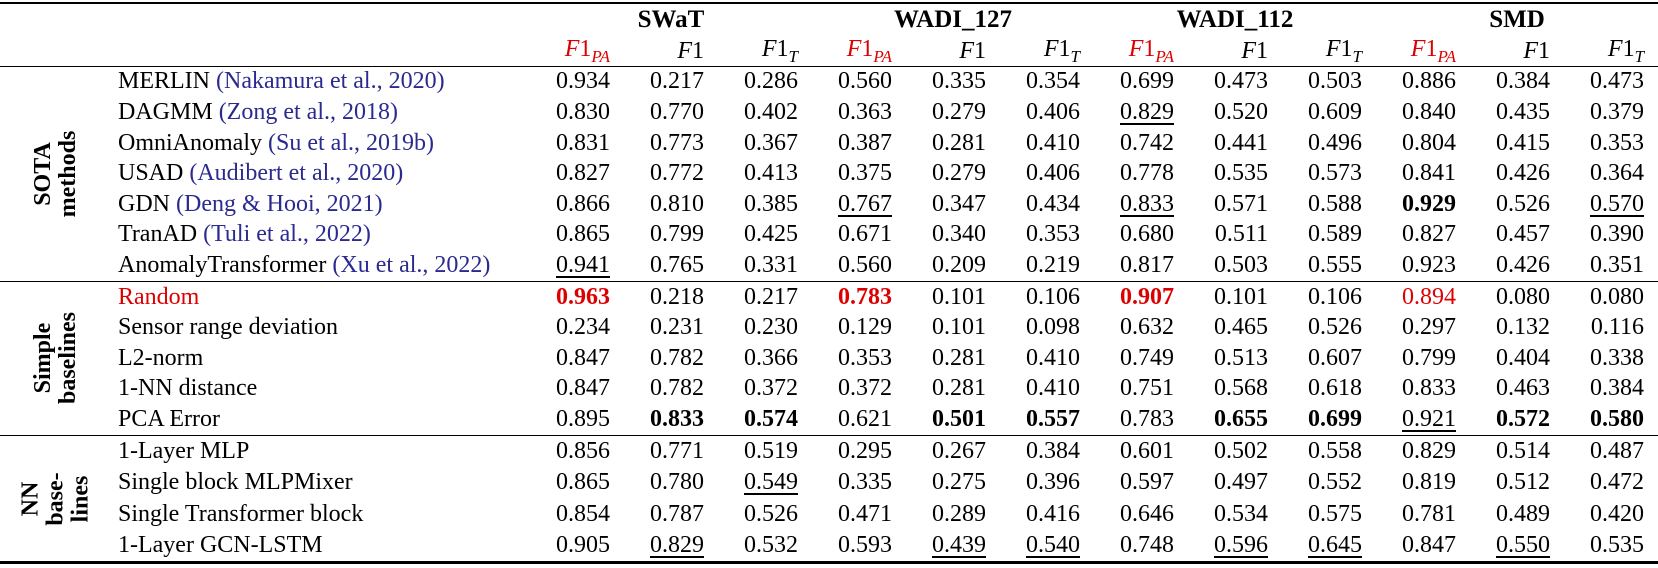  Describe the element at coordinates (1335, 111) in the screenshot. I see `metric-value: 0.609` at that location.